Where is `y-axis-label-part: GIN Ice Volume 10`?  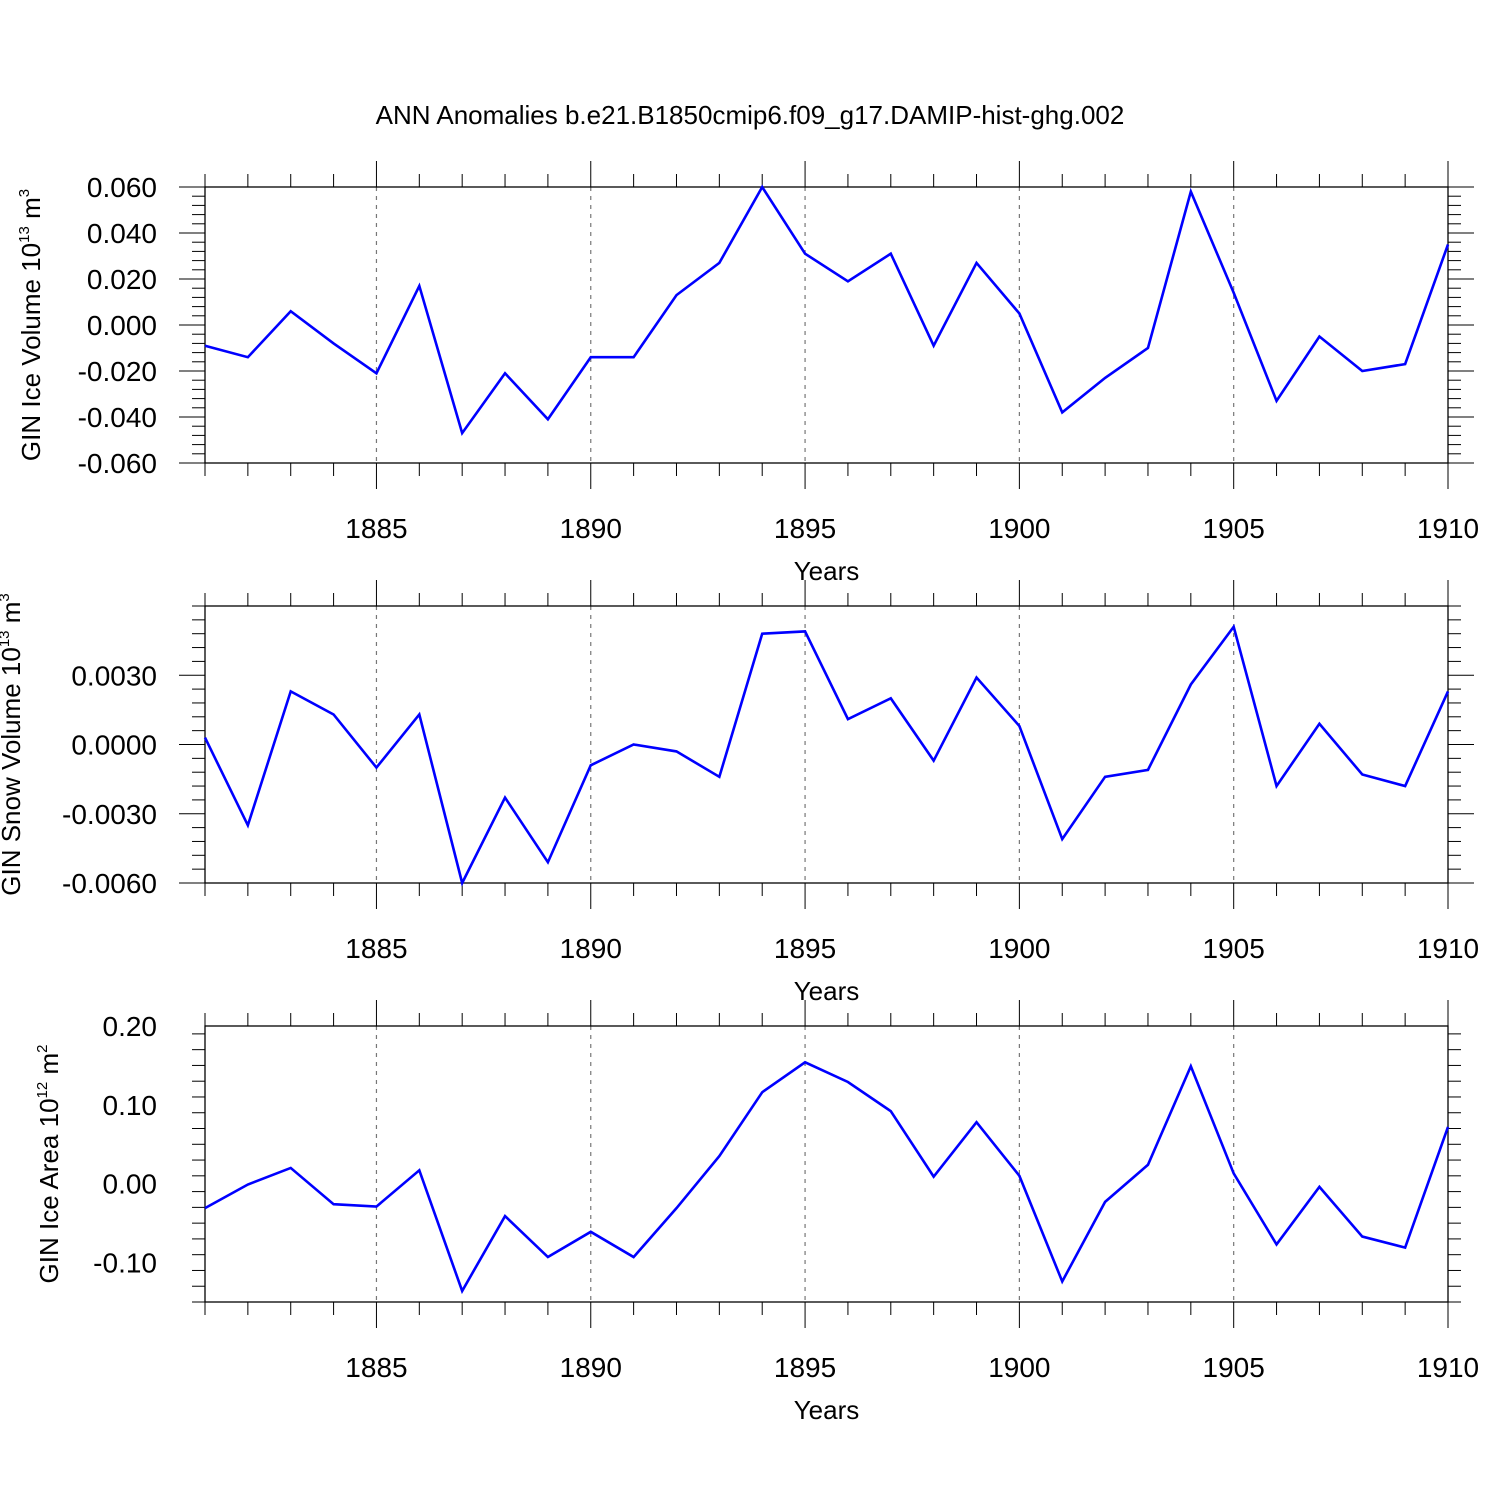
y-axis-label-part: GIN Ice Volume 10 is located at coordinates (31, 352).